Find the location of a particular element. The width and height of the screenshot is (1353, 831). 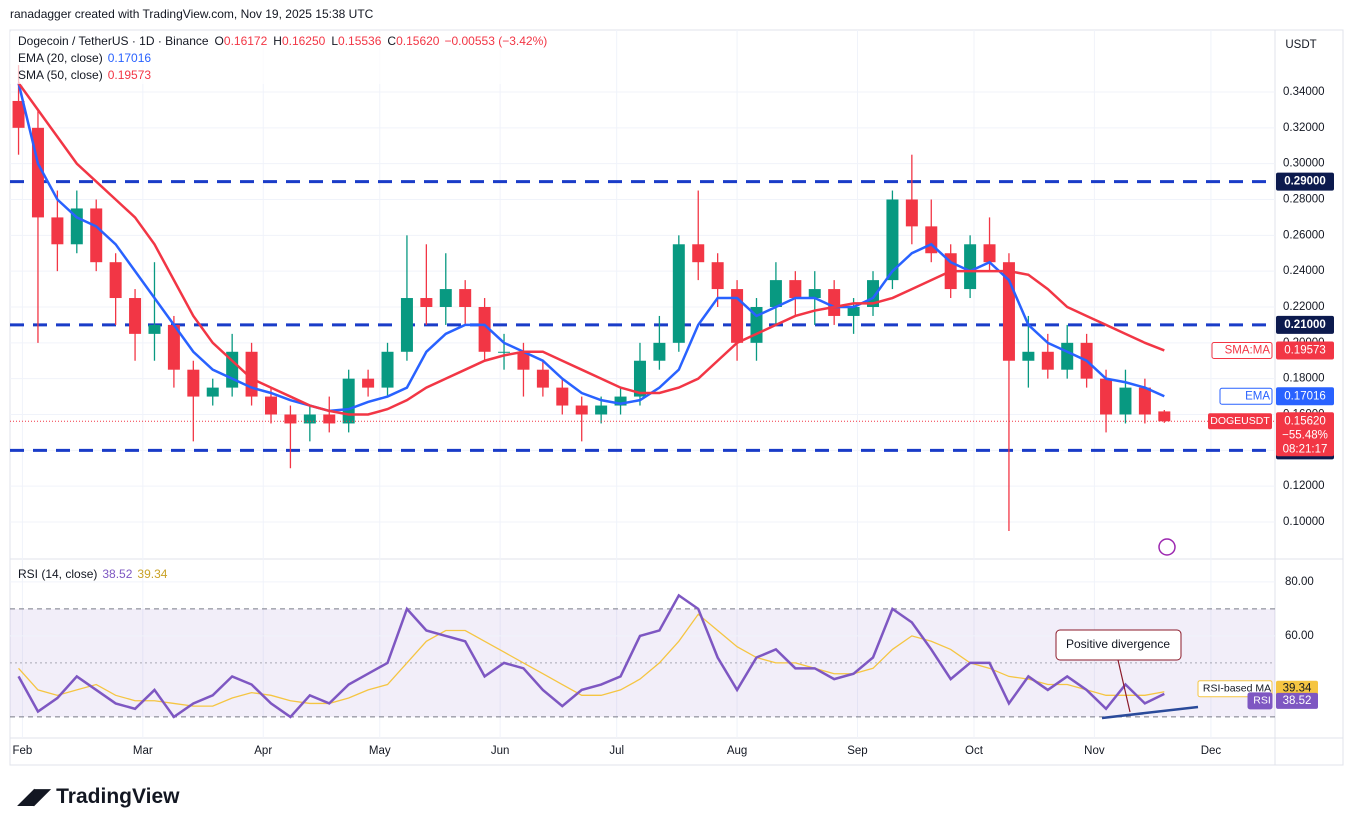

x-tick-label: Oct is located at coordinates (974, 751).